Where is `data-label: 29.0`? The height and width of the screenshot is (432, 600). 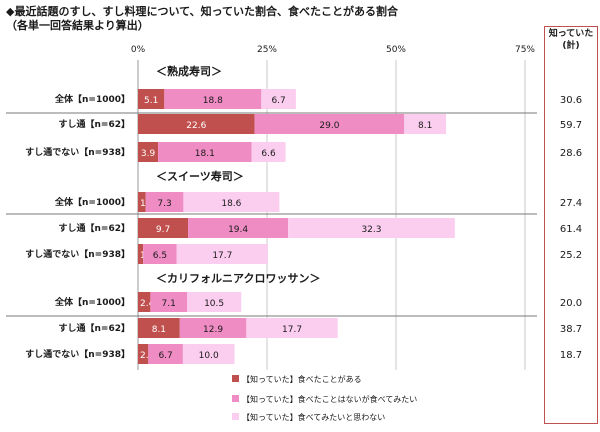
data-label: 29.0 is located at coordinates (329, 126).